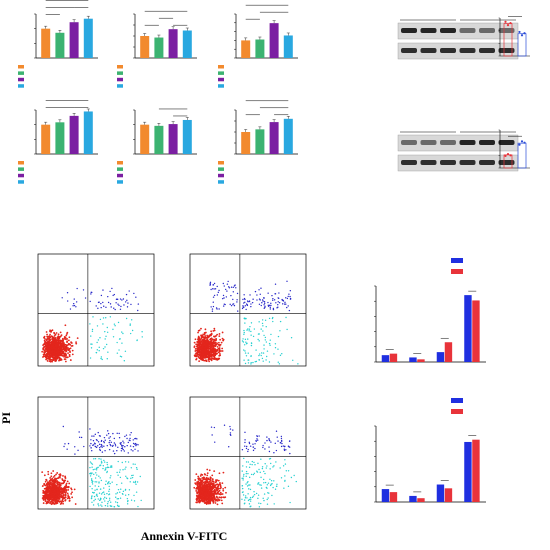 The height and width of the screenshot is (550, 550). What do you see at coordinates (6, 418) in the screenshot?
I see `pi-axis-label: PI` at bounding box center [6, 418].